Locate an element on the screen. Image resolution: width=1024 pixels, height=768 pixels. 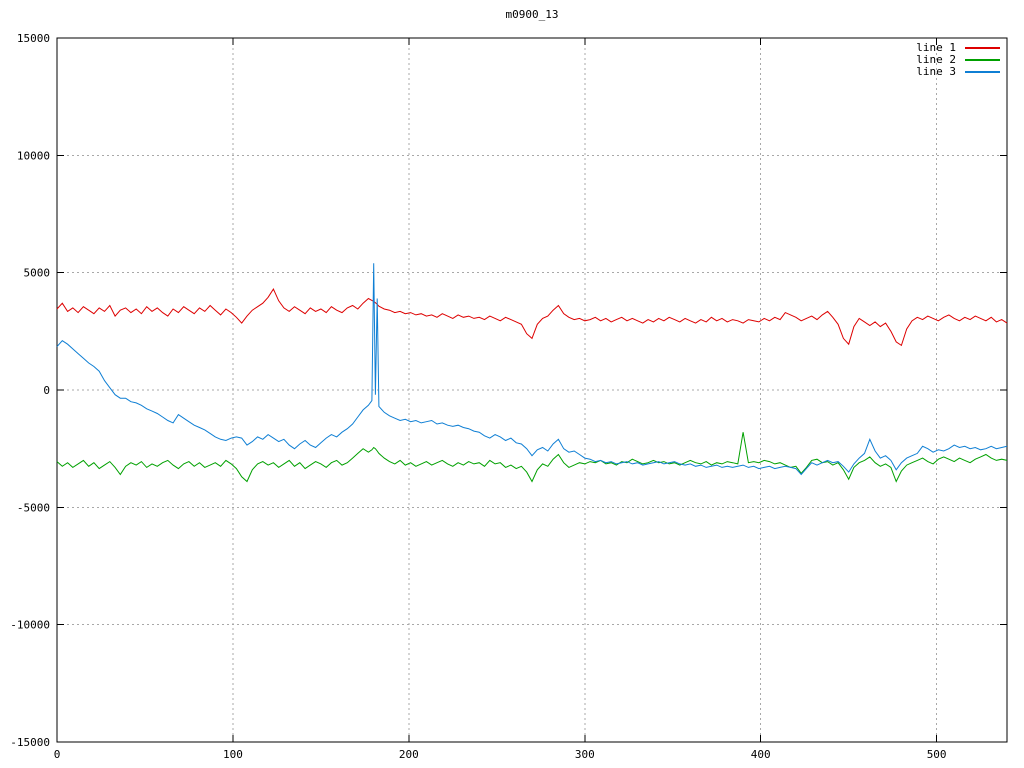
y-tick-label: -5000 is located at coordinates (33, 507).